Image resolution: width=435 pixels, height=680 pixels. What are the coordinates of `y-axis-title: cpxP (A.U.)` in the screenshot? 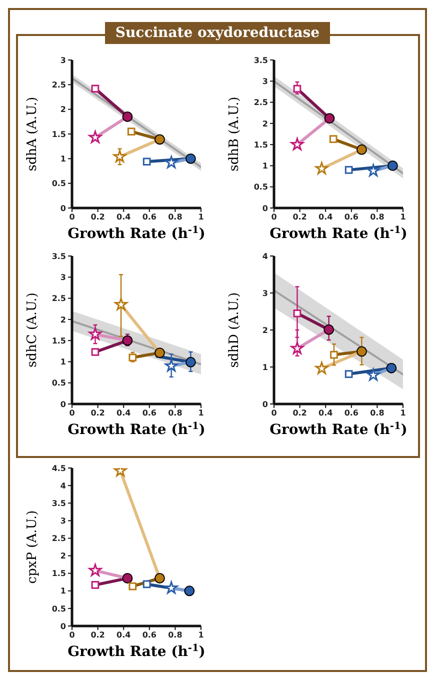 It's located at (32, 547).